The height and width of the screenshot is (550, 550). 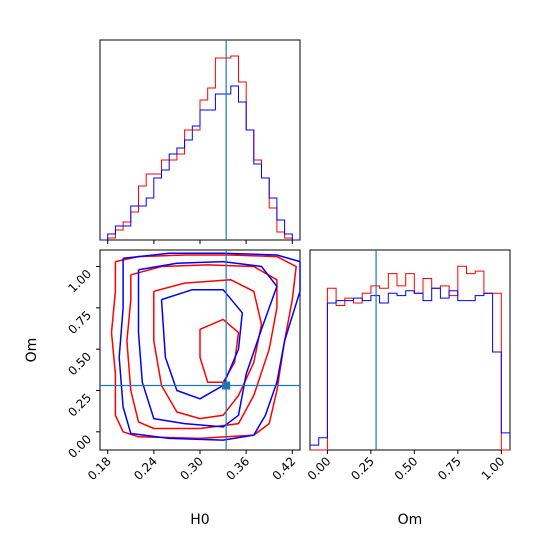 What do you see at coordinates (145, 468) in the screenshot?
I see `contour-xtick-label: 0.24` at bounding box center [145, 468].